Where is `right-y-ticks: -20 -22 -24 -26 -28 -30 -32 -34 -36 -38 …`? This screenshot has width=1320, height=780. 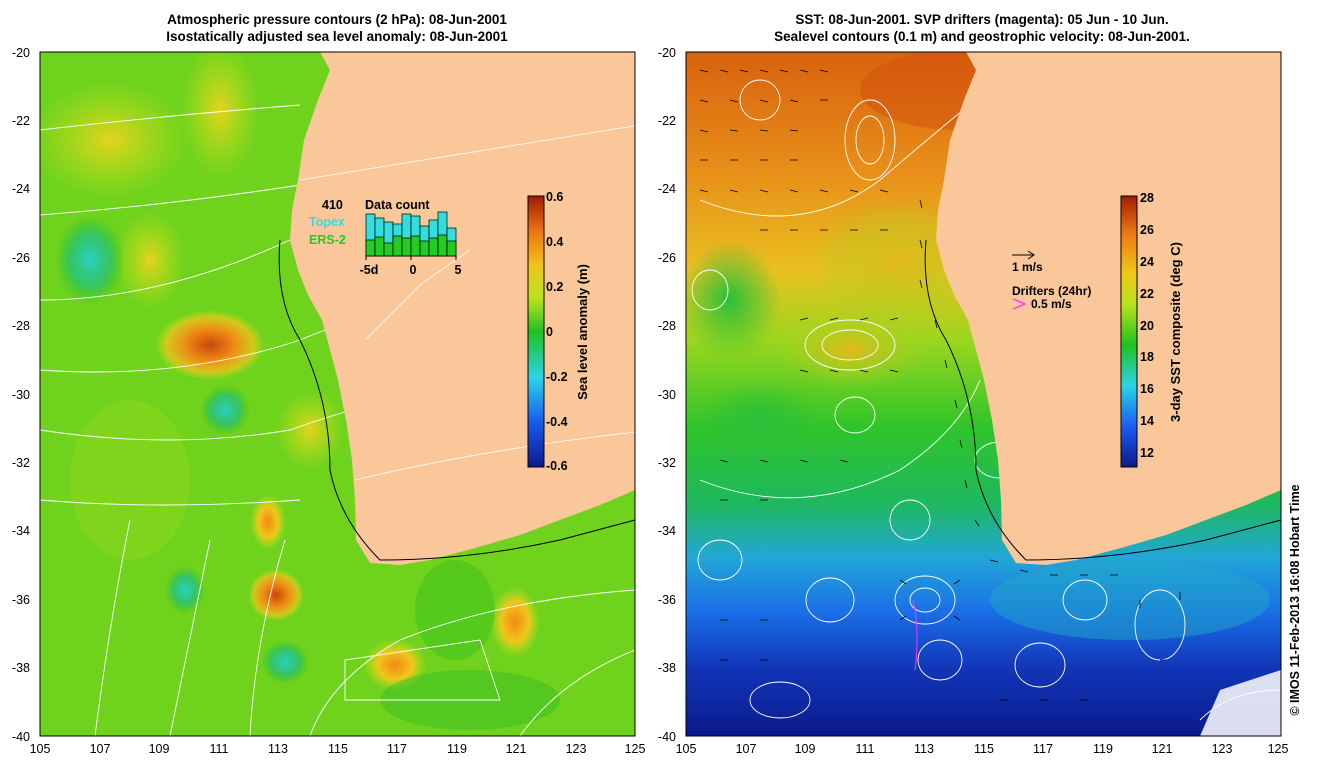
right-y-ticks: -20 -22 -24 -26 -28 -30 -32 -34 -36 -38 … is located at coordinates (667, 395).